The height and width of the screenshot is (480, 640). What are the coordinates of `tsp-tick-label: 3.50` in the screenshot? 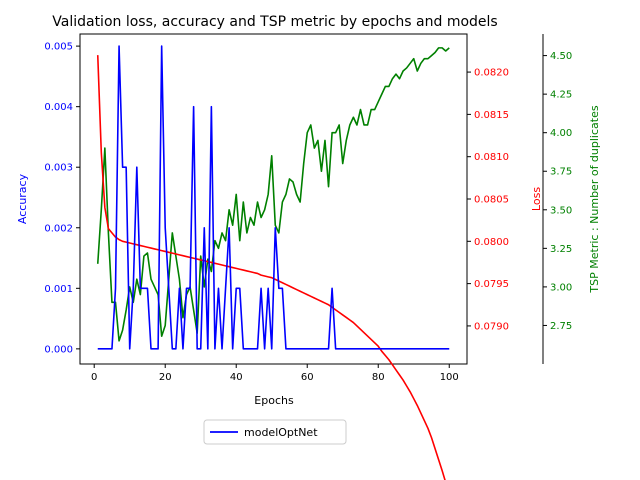 It's located at (561, 210).